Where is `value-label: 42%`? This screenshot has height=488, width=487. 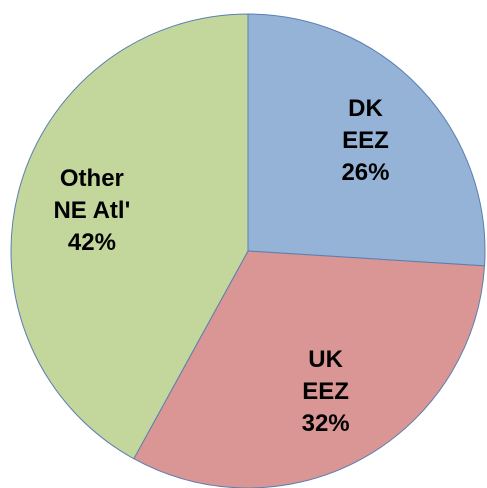 value-label: 42% is located at coordinates (91, 242).